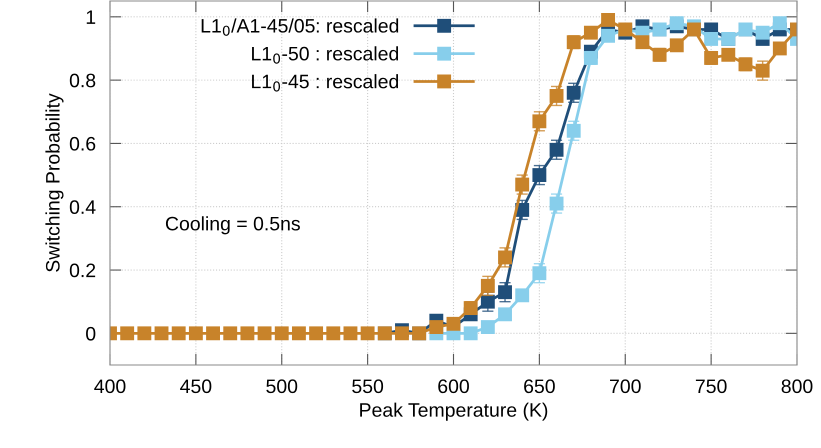 The width and height of the screenshot is (821, 448). I want to click on x-tick-label: 750, so click(711, 386).